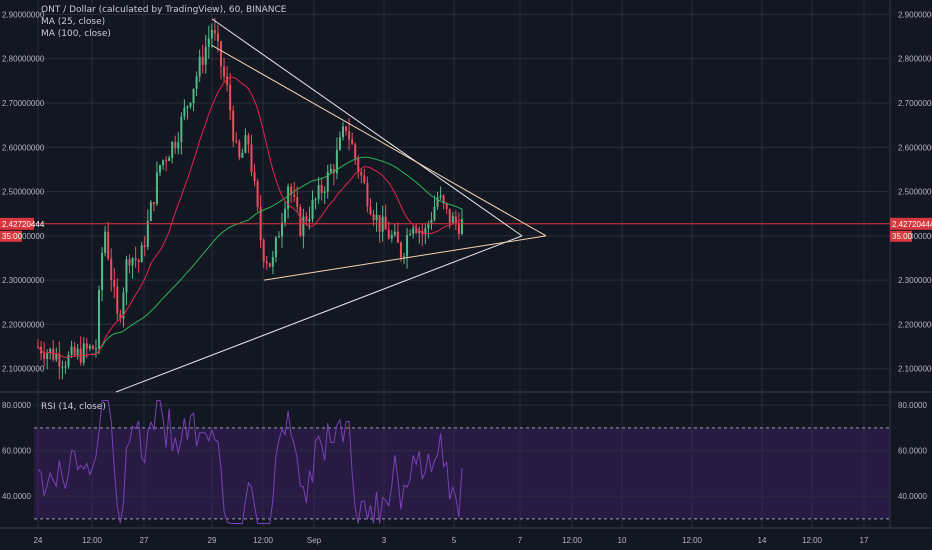 The image size is (932, 550). I want to click on price-tick-label-left: 2.20000000, so click(23, 324).